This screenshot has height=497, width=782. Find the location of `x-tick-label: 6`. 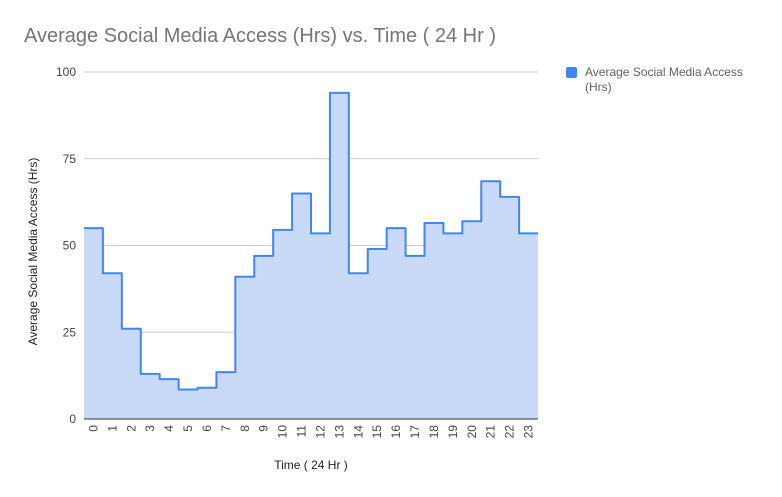

x-tick-label: 6 is located at coordinates (207, 428).